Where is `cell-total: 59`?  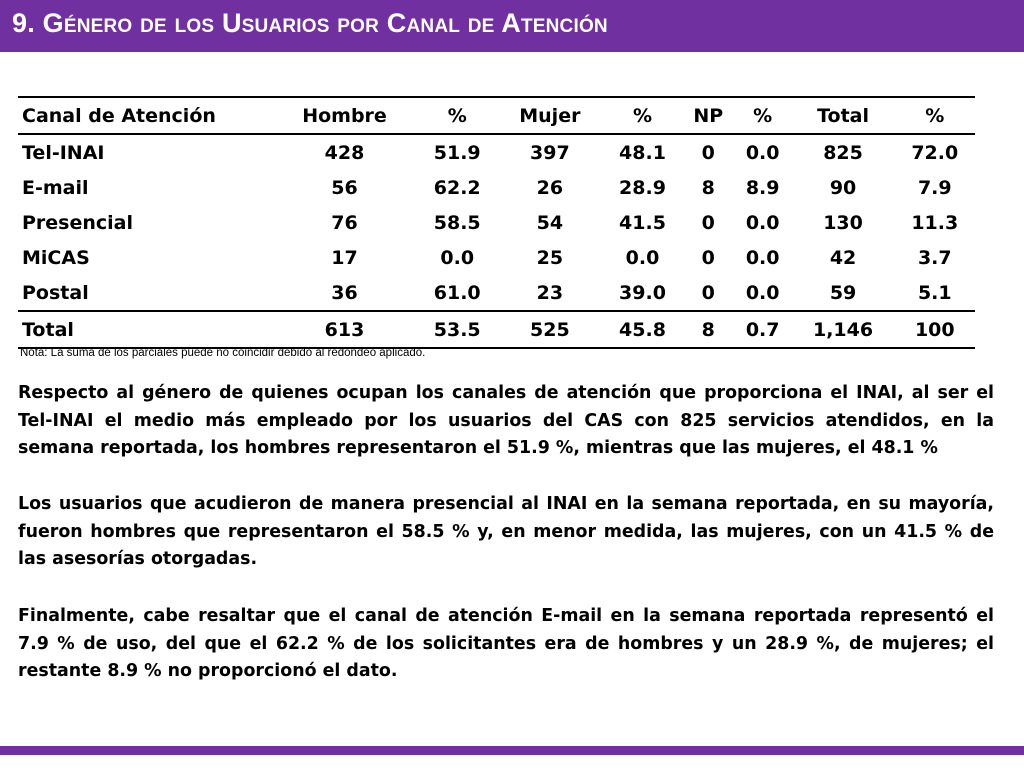 cell-total: 59 is located at coordinates (843, 292).